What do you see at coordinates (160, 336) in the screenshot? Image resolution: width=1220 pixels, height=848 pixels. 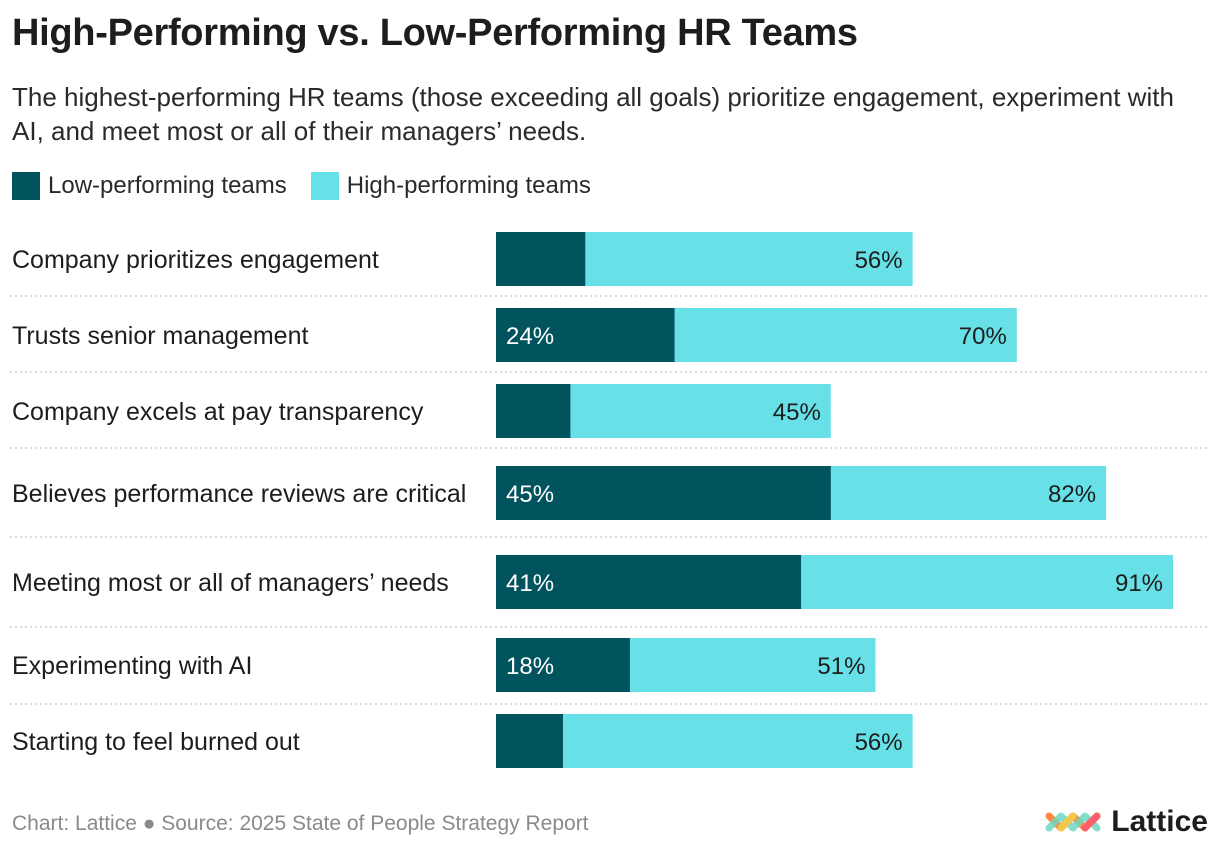 I see `category-label: Trusts senior management` at bounding box center [160, 336].